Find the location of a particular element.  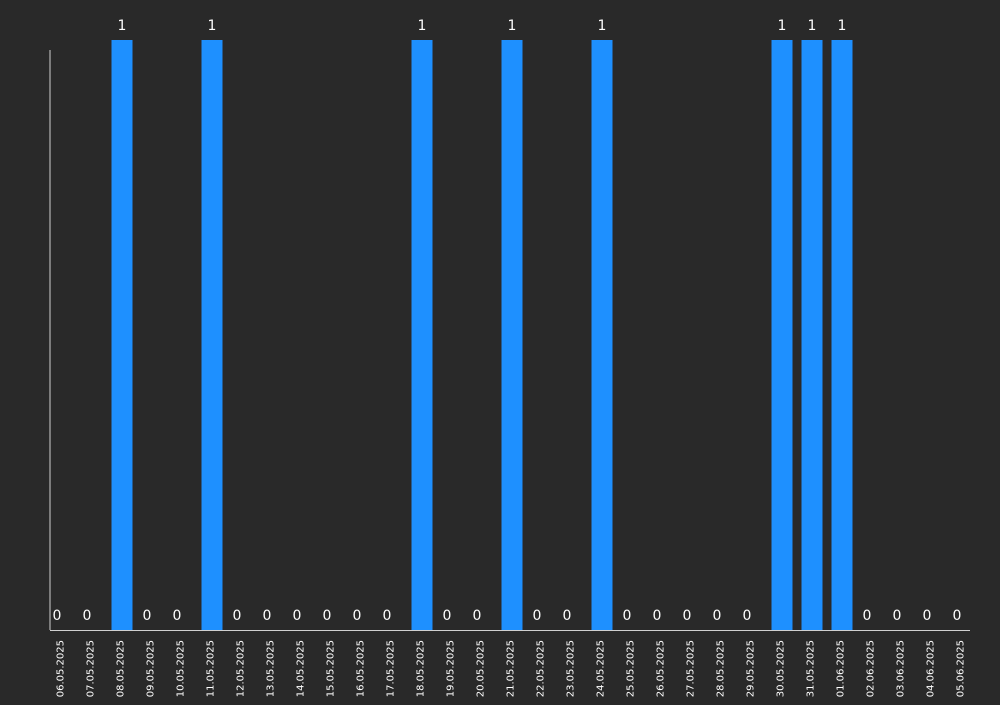

value-label-11.05.2025: 1 is located at coordinates (212, 26).